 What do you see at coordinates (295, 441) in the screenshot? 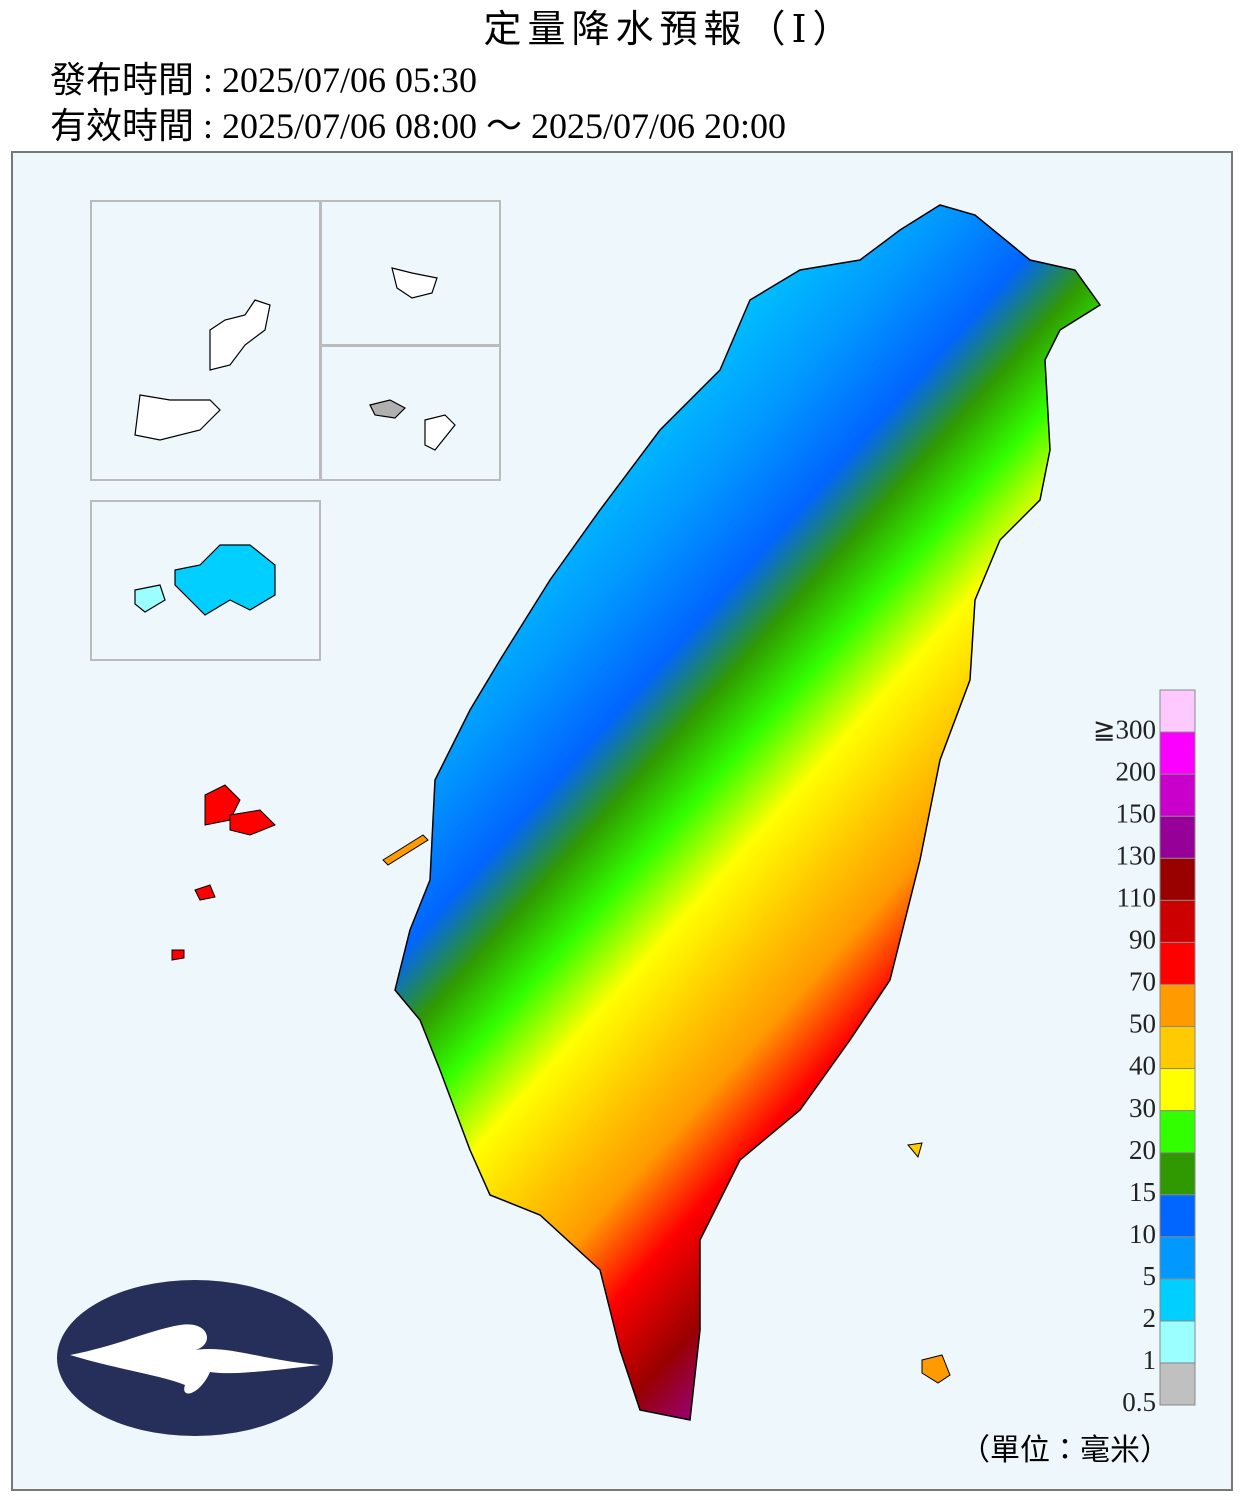
I see `inset-islands` at bounding box center [295, 441].